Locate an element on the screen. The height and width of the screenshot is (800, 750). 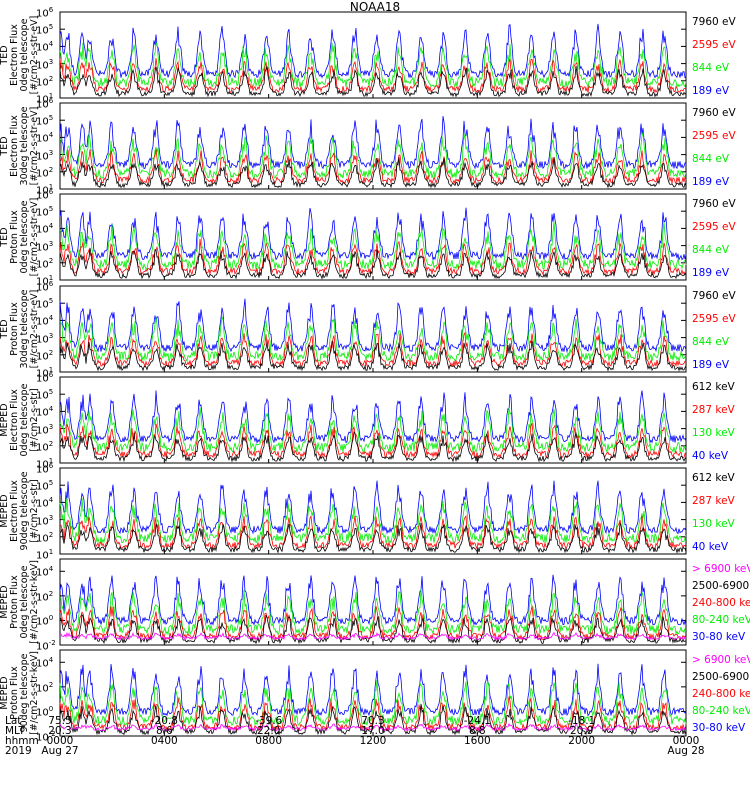
bottom-tick-lat: -39.6 is located at coordinates (269, 721).